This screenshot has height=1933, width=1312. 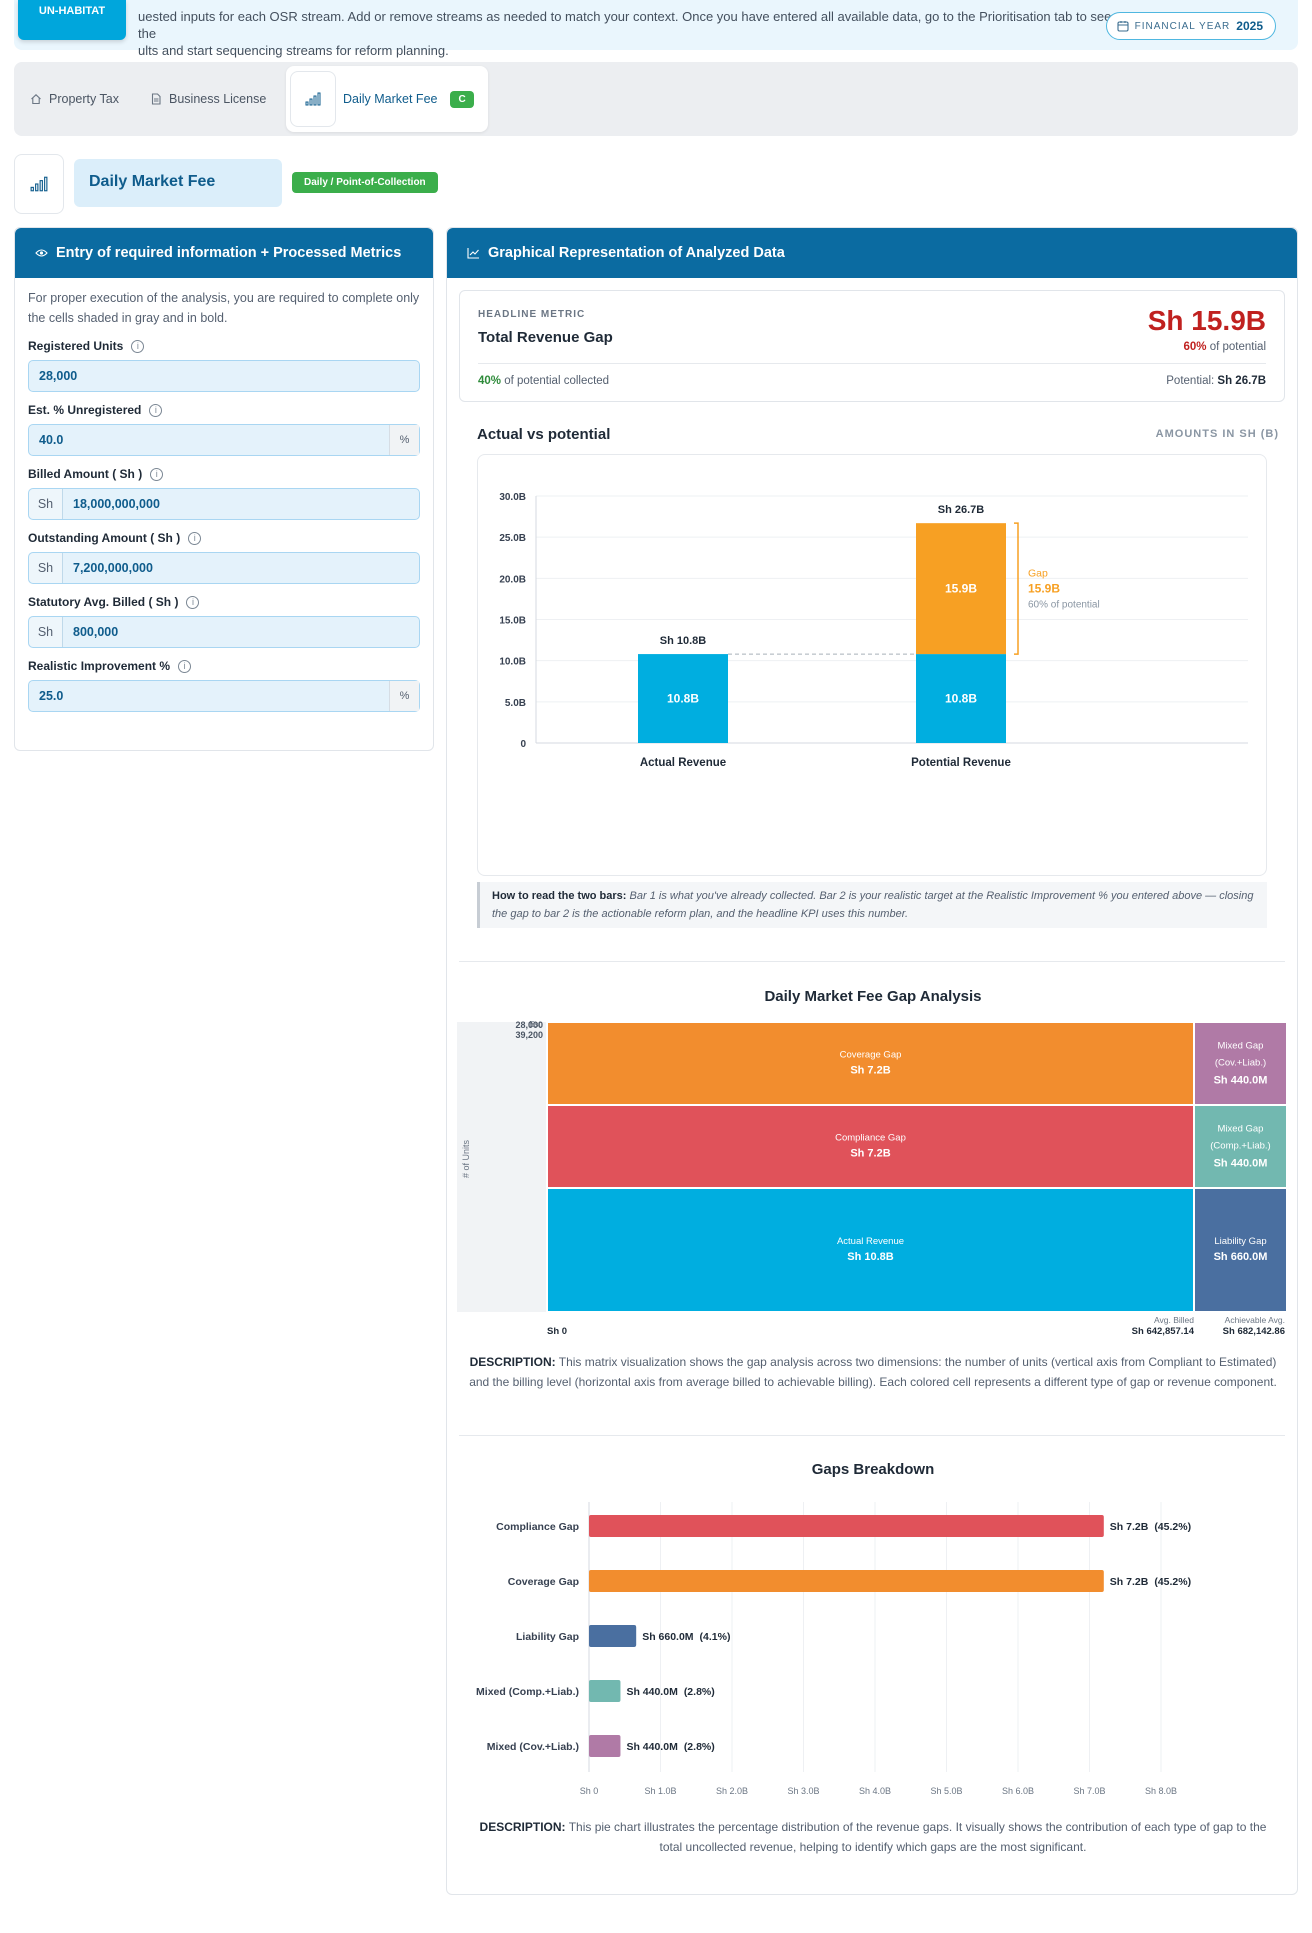 I want to click on matrix-cell-label: Coverage Gap, so click(x=871, y=1055).